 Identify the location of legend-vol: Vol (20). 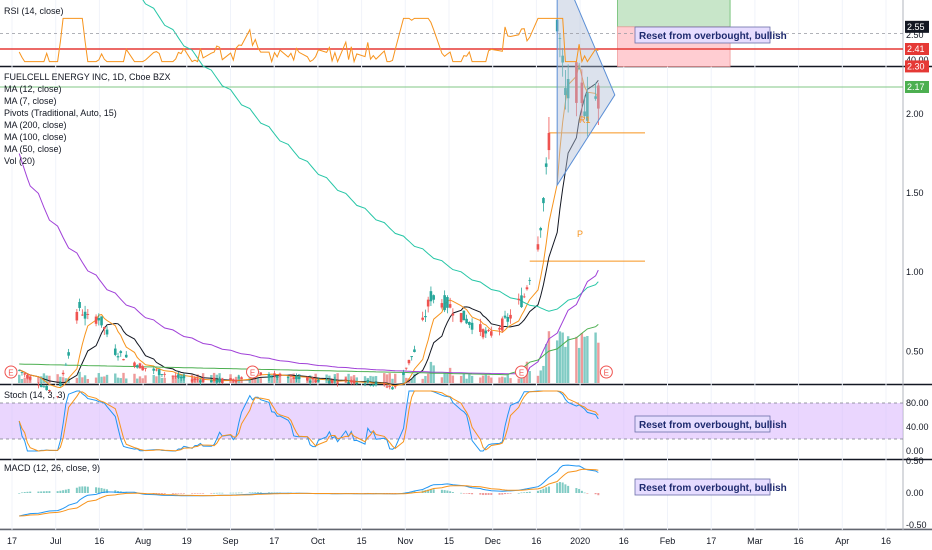
(19, 161).